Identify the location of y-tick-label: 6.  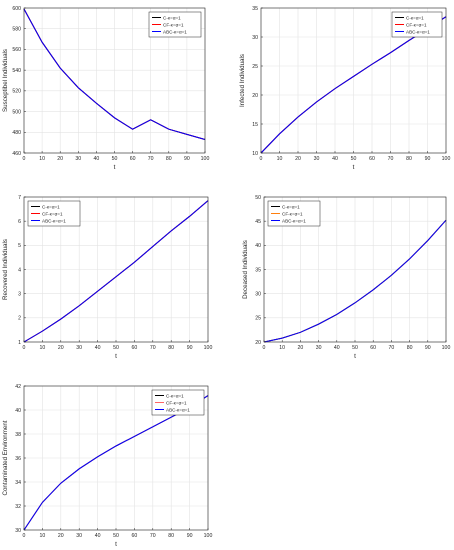
(19, 222).